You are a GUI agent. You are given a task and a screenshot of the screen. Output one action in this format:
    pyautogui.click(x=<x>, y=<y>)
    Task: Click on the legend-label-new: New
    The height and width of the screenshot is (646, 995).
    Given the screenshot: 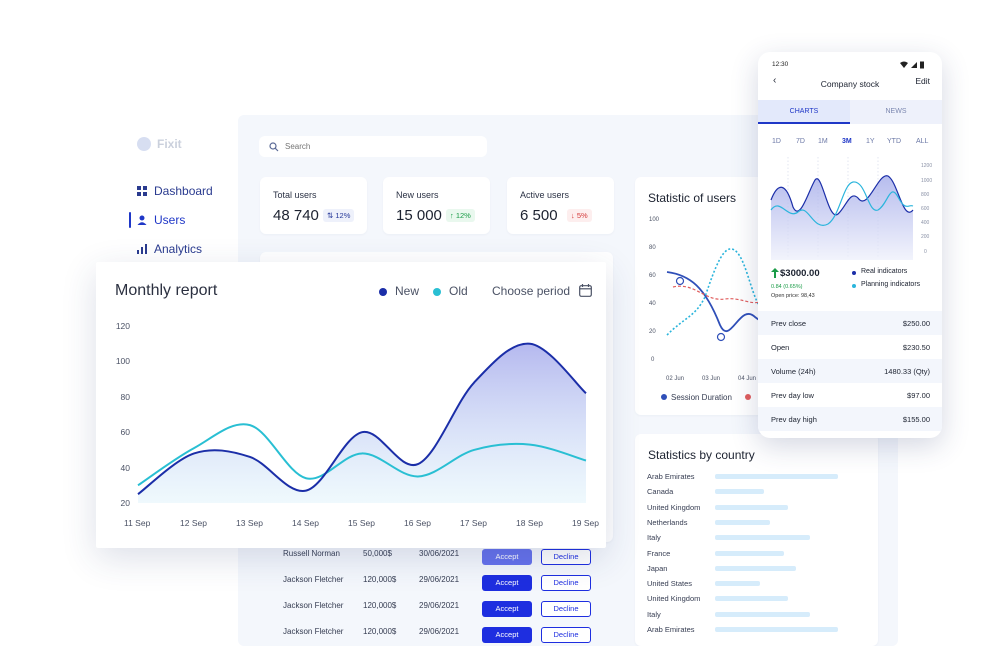 What is the action you would take?
    pyautogui.click(x=407, y=291)
    